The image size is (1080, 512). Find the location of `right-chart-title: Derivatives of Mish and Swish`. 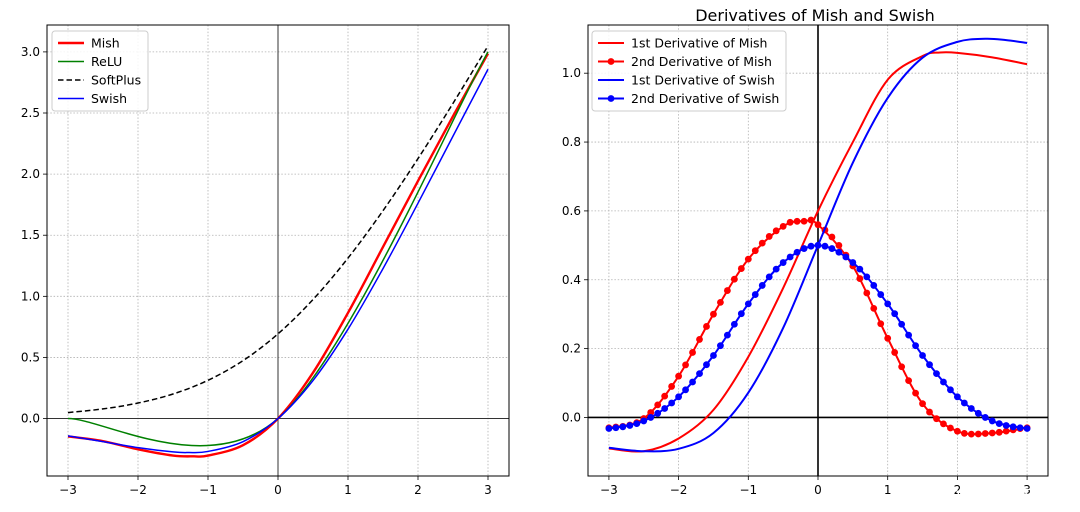

right-chart-title: Derivatives of Mish and Swish is located at coordinates (815, 15).